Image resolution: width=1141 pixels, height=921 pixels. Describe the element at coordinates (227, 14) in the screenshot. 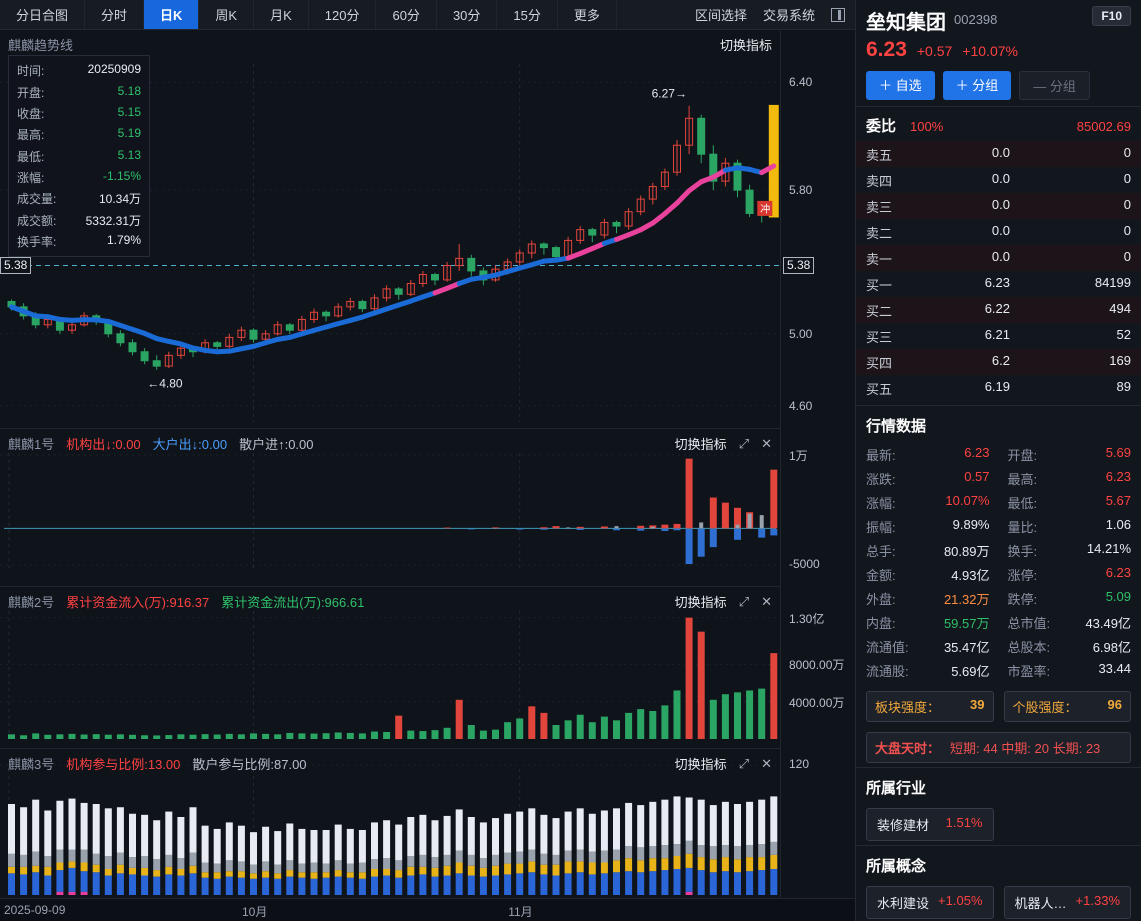

I see `tab-周K: 周K` at that location.